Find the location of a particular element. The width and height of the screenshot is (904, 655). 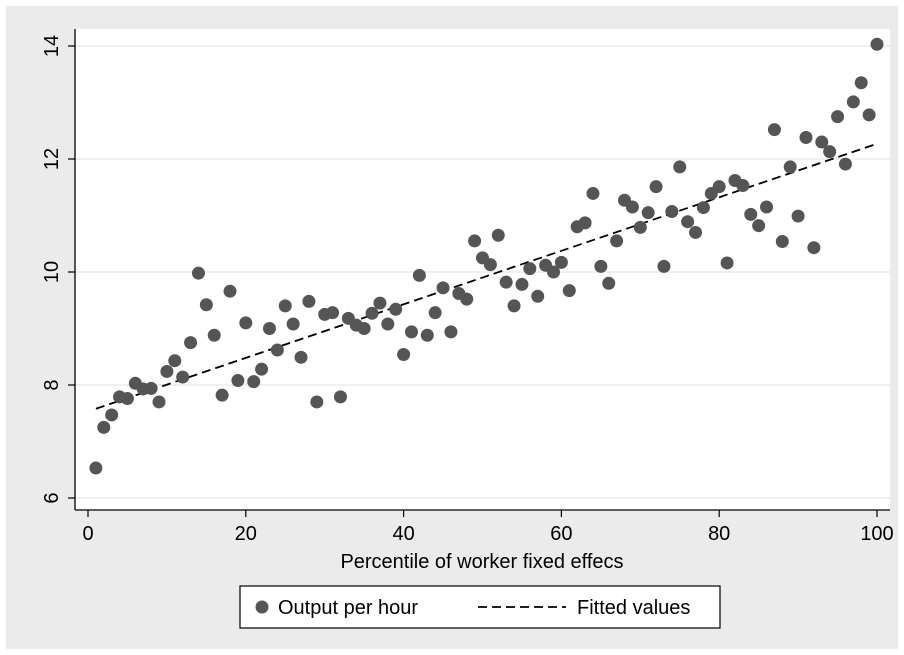

legend-label-output-per-hour: Output per hour is located at coordinates (348, 608).